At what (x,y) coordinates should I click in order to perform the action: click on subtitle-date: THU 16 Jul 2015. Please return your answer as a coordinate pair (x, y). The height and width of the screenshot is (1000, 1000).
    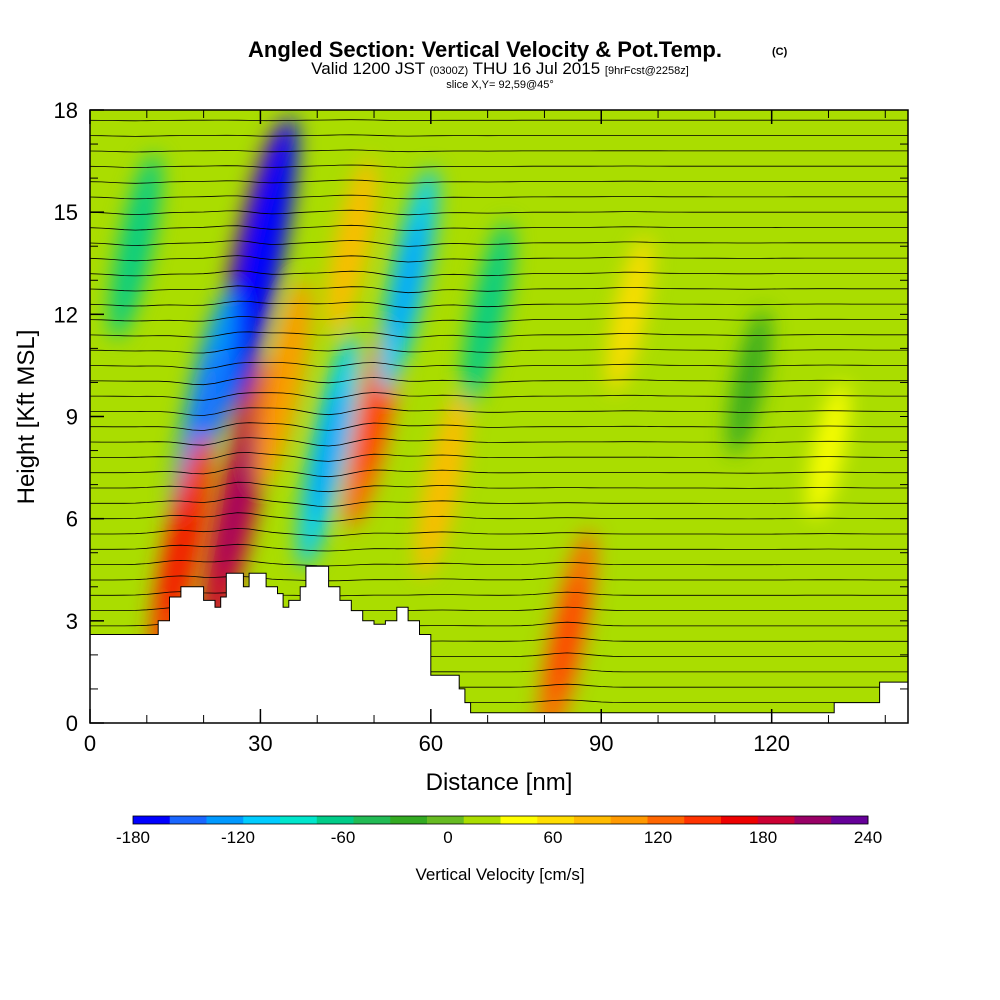
    Looking at the image, I should click on (537, 68).